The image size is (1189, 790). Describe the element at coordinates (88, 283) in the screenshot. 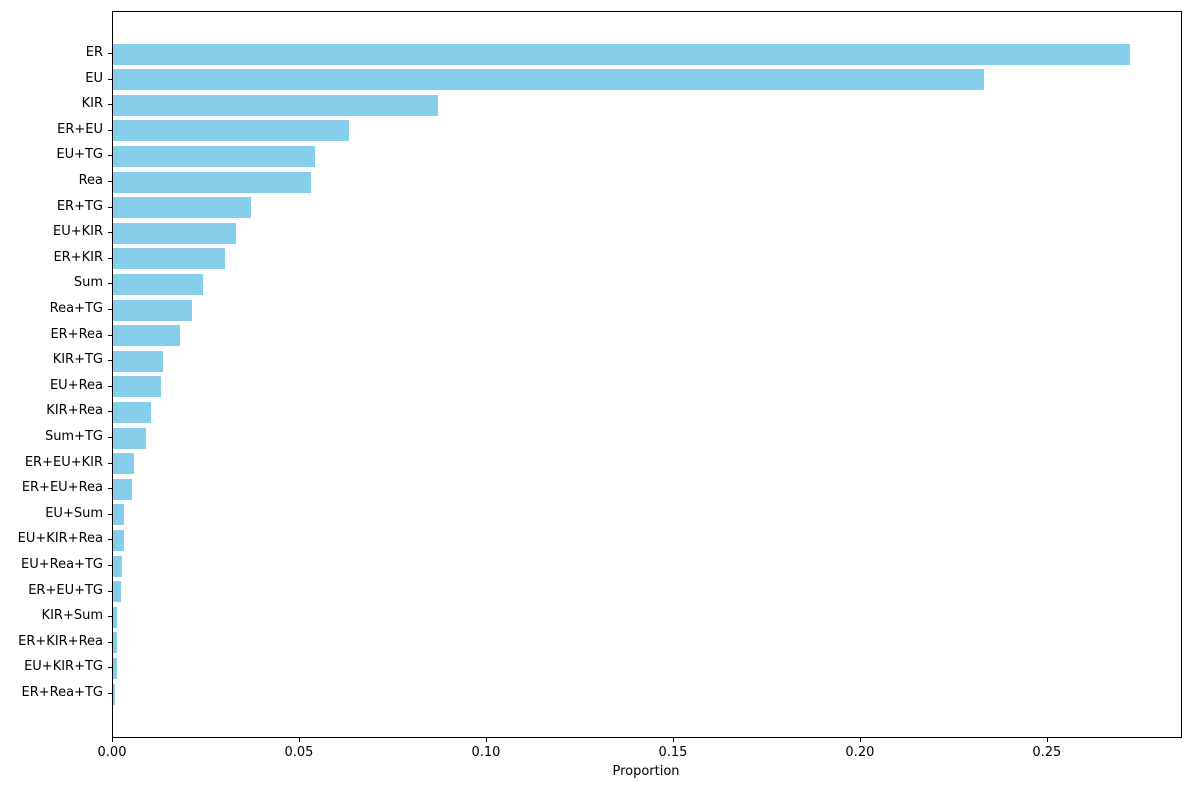

I see `y-tick-label: Sum` at that location.